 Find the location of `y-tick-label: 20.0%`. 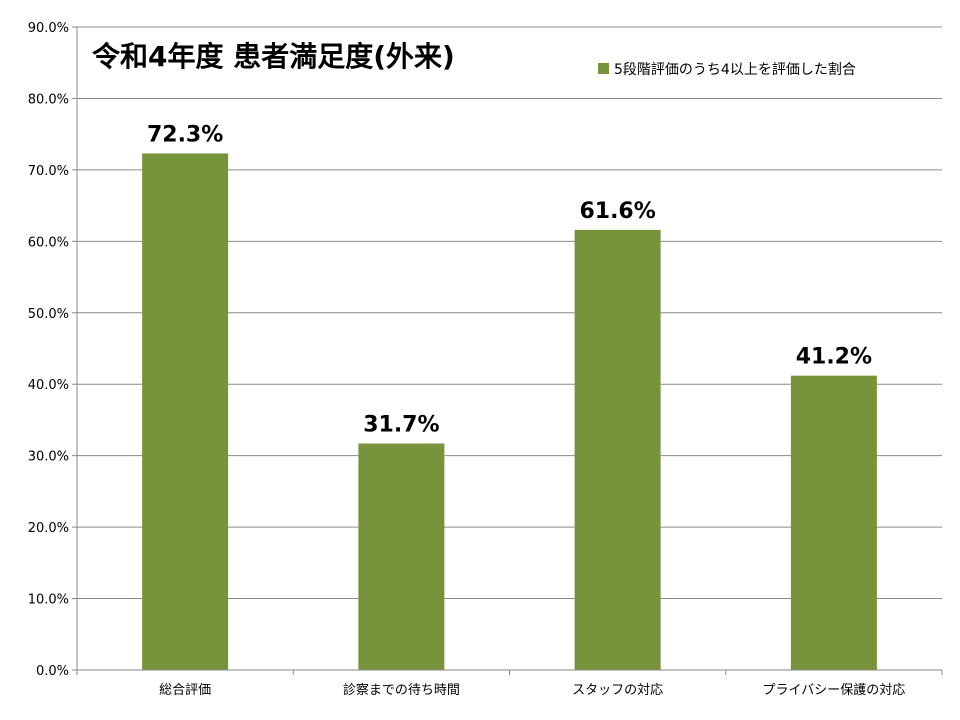

y-tick-label: 20.0% is located at coordinates (48, 528).